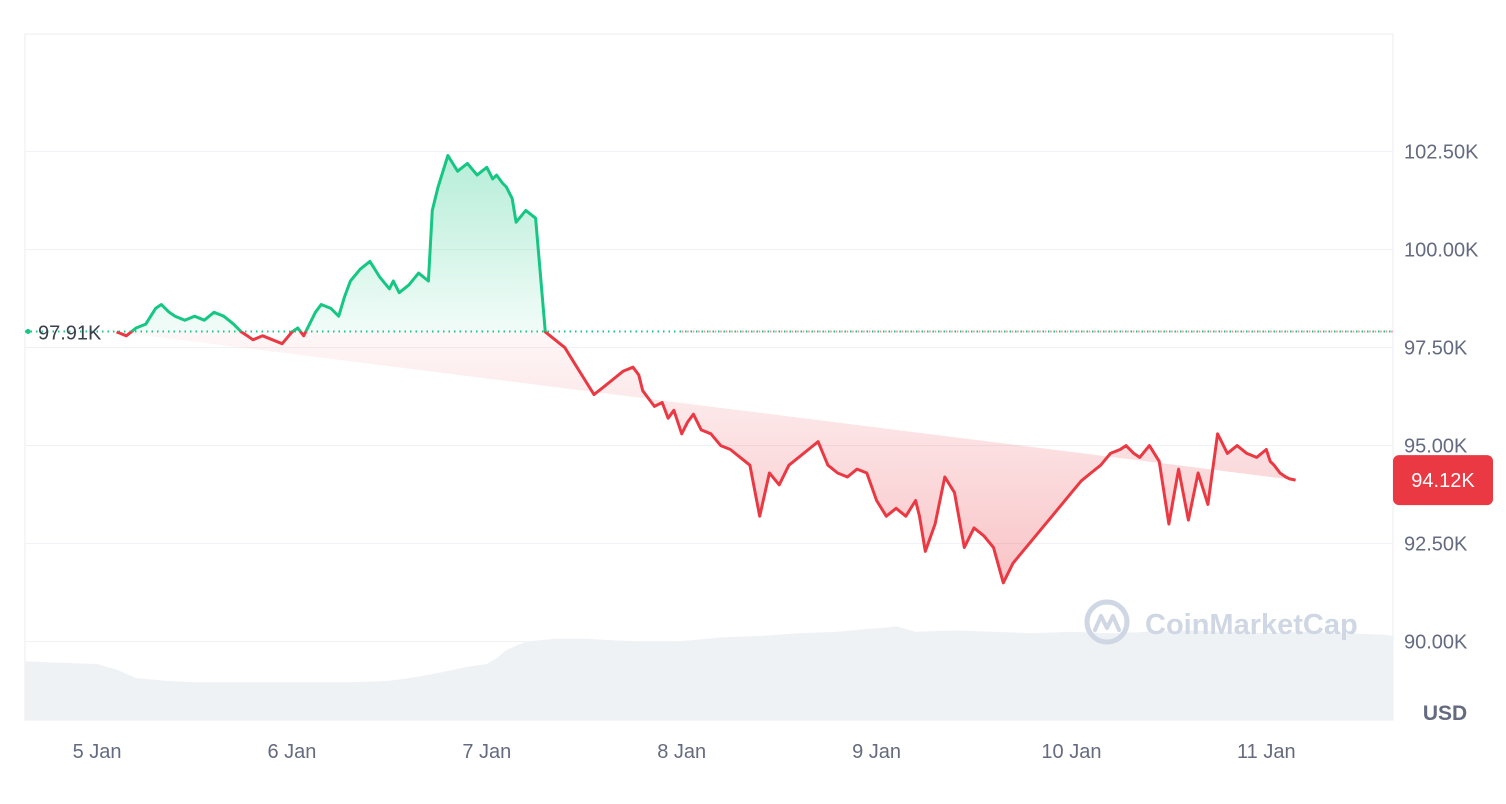 Image resolution: width=1506 pixels, height=804 pixels. I want to click on x-axis: 5 Jan 6 Jan 7 Jan 8 Jan 9 Jan 10 Jan 11 Jan, so click(684, 752).